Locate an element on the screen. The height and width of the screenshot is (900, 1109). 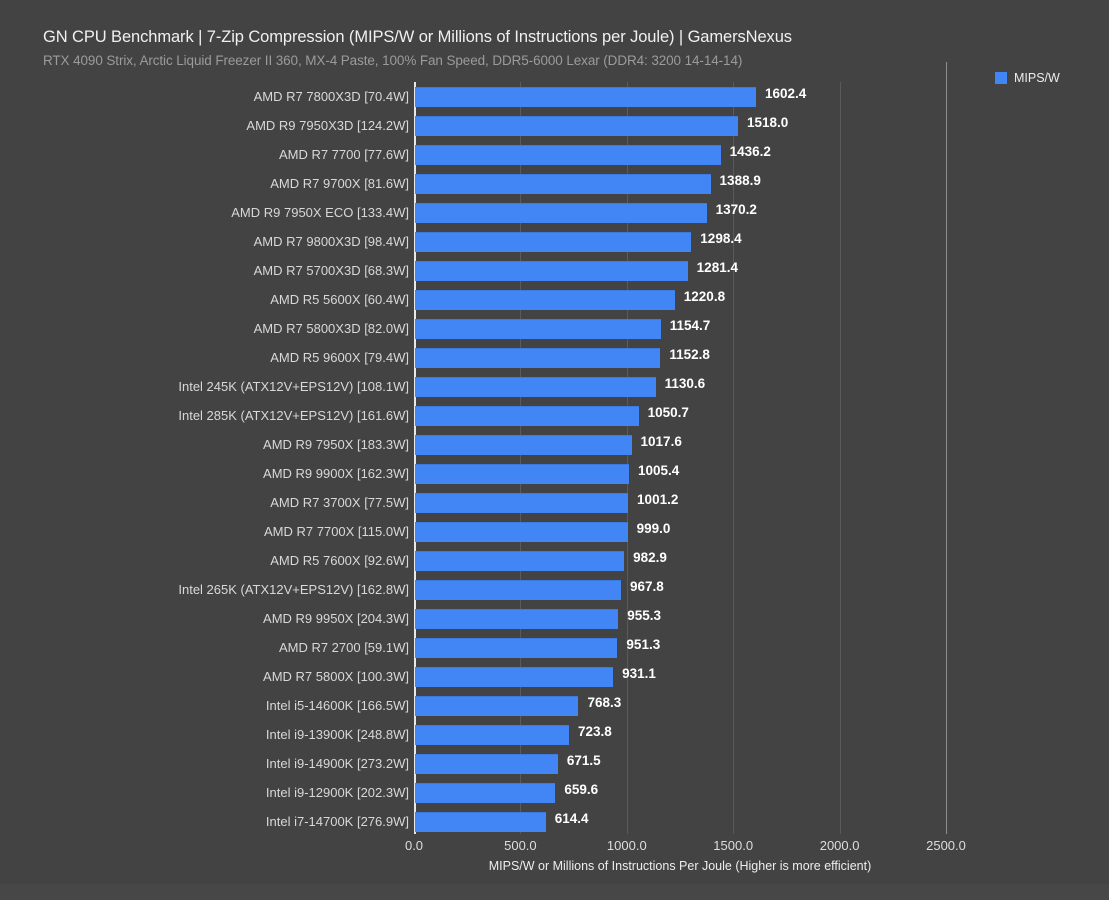
bar-row: 1388.9 is located at coordinates (680, 183).